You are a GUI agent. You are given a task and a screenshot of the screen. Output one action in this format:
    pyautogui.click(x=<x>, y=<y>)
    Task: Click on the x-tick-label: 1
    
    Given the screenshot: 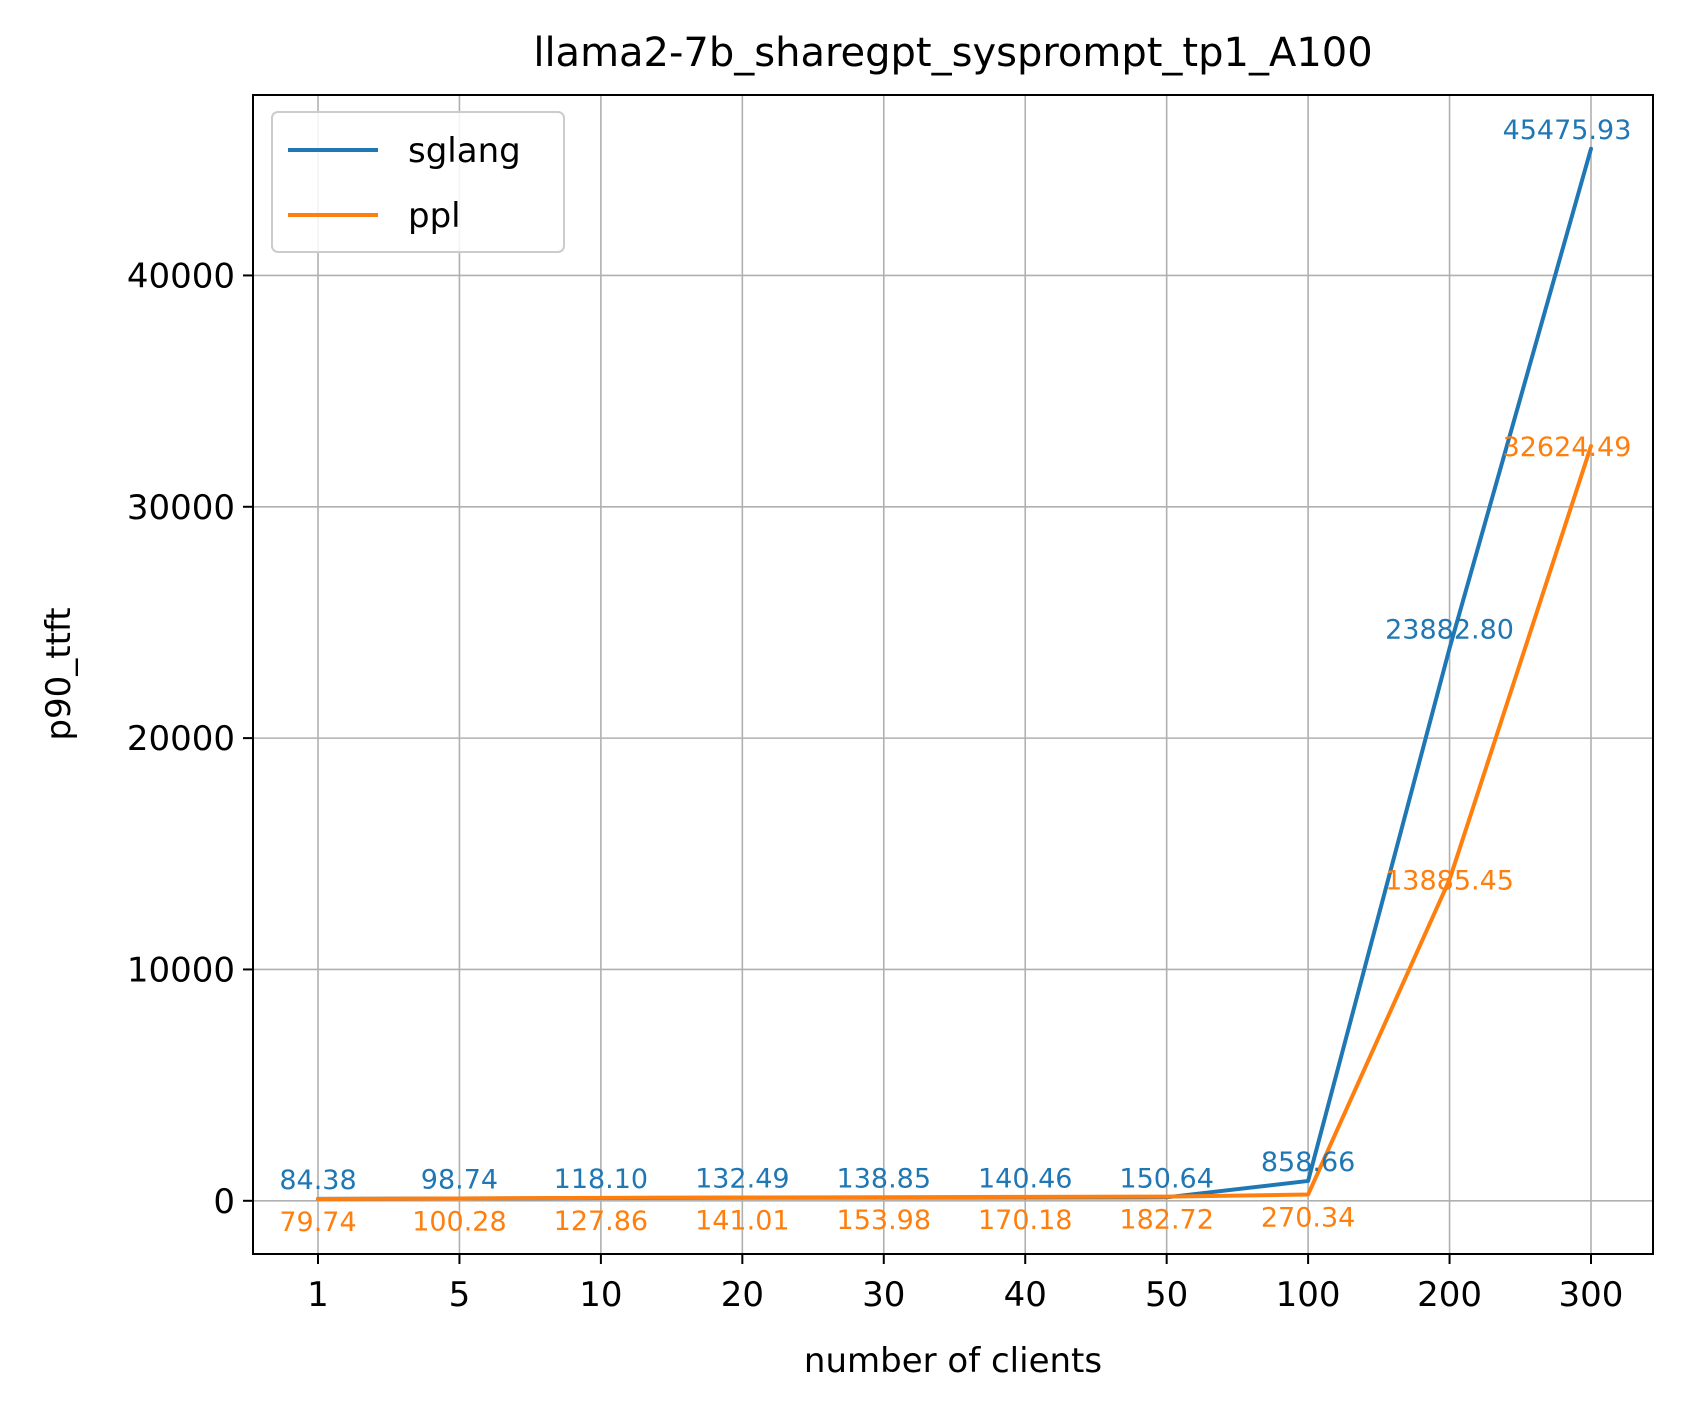 What is the action you would take?
    pyautogui.click(x=318, y=1295)
    